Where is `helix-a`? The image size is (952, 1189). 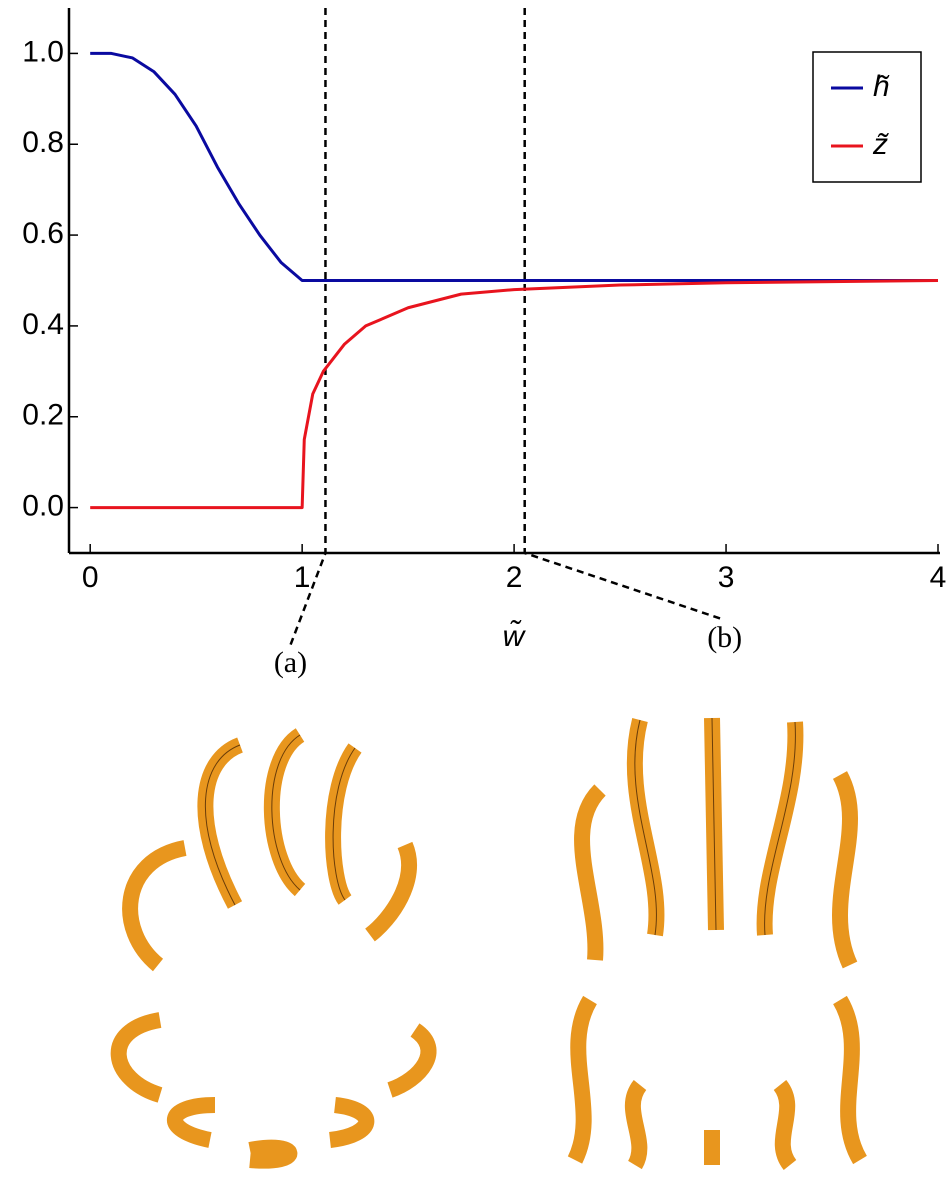 helix-a is located at coordinates (273, 948).